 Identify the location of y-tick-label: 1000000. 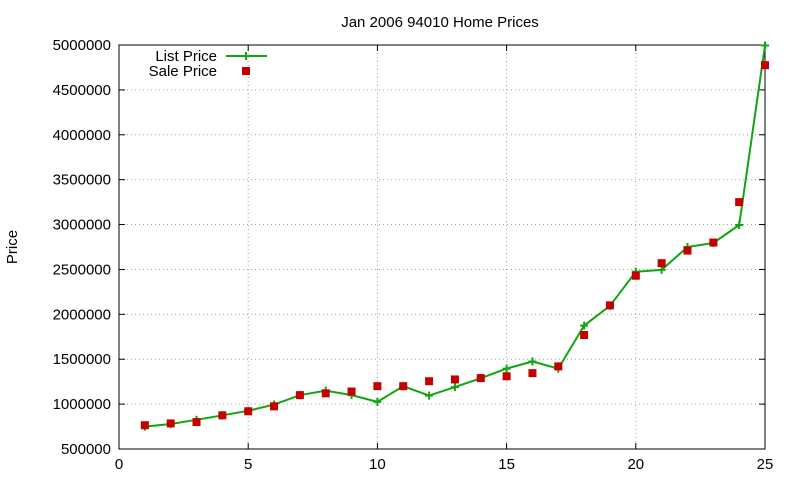
(82, 404).